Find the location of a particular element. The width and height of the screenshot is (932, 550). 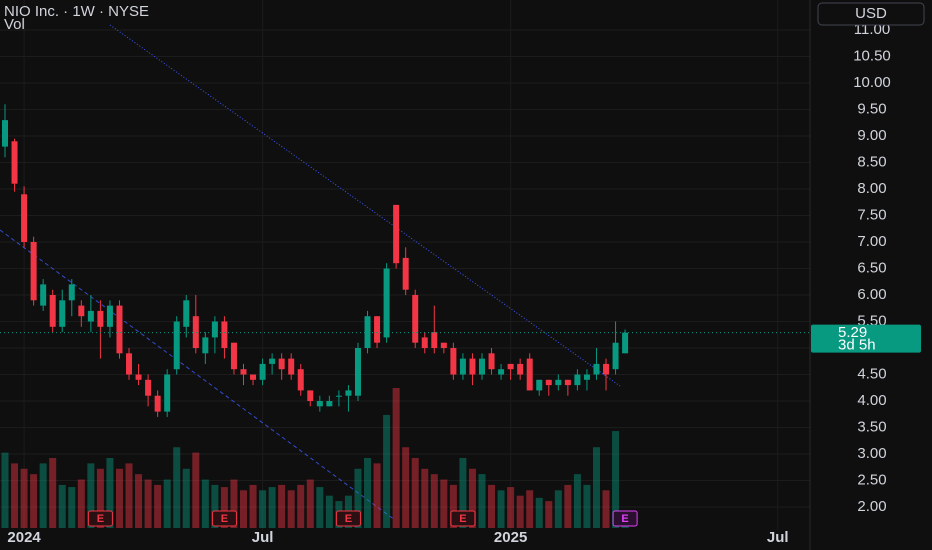

y-tick-label: 8.00 is located at coordinates (871, 188).